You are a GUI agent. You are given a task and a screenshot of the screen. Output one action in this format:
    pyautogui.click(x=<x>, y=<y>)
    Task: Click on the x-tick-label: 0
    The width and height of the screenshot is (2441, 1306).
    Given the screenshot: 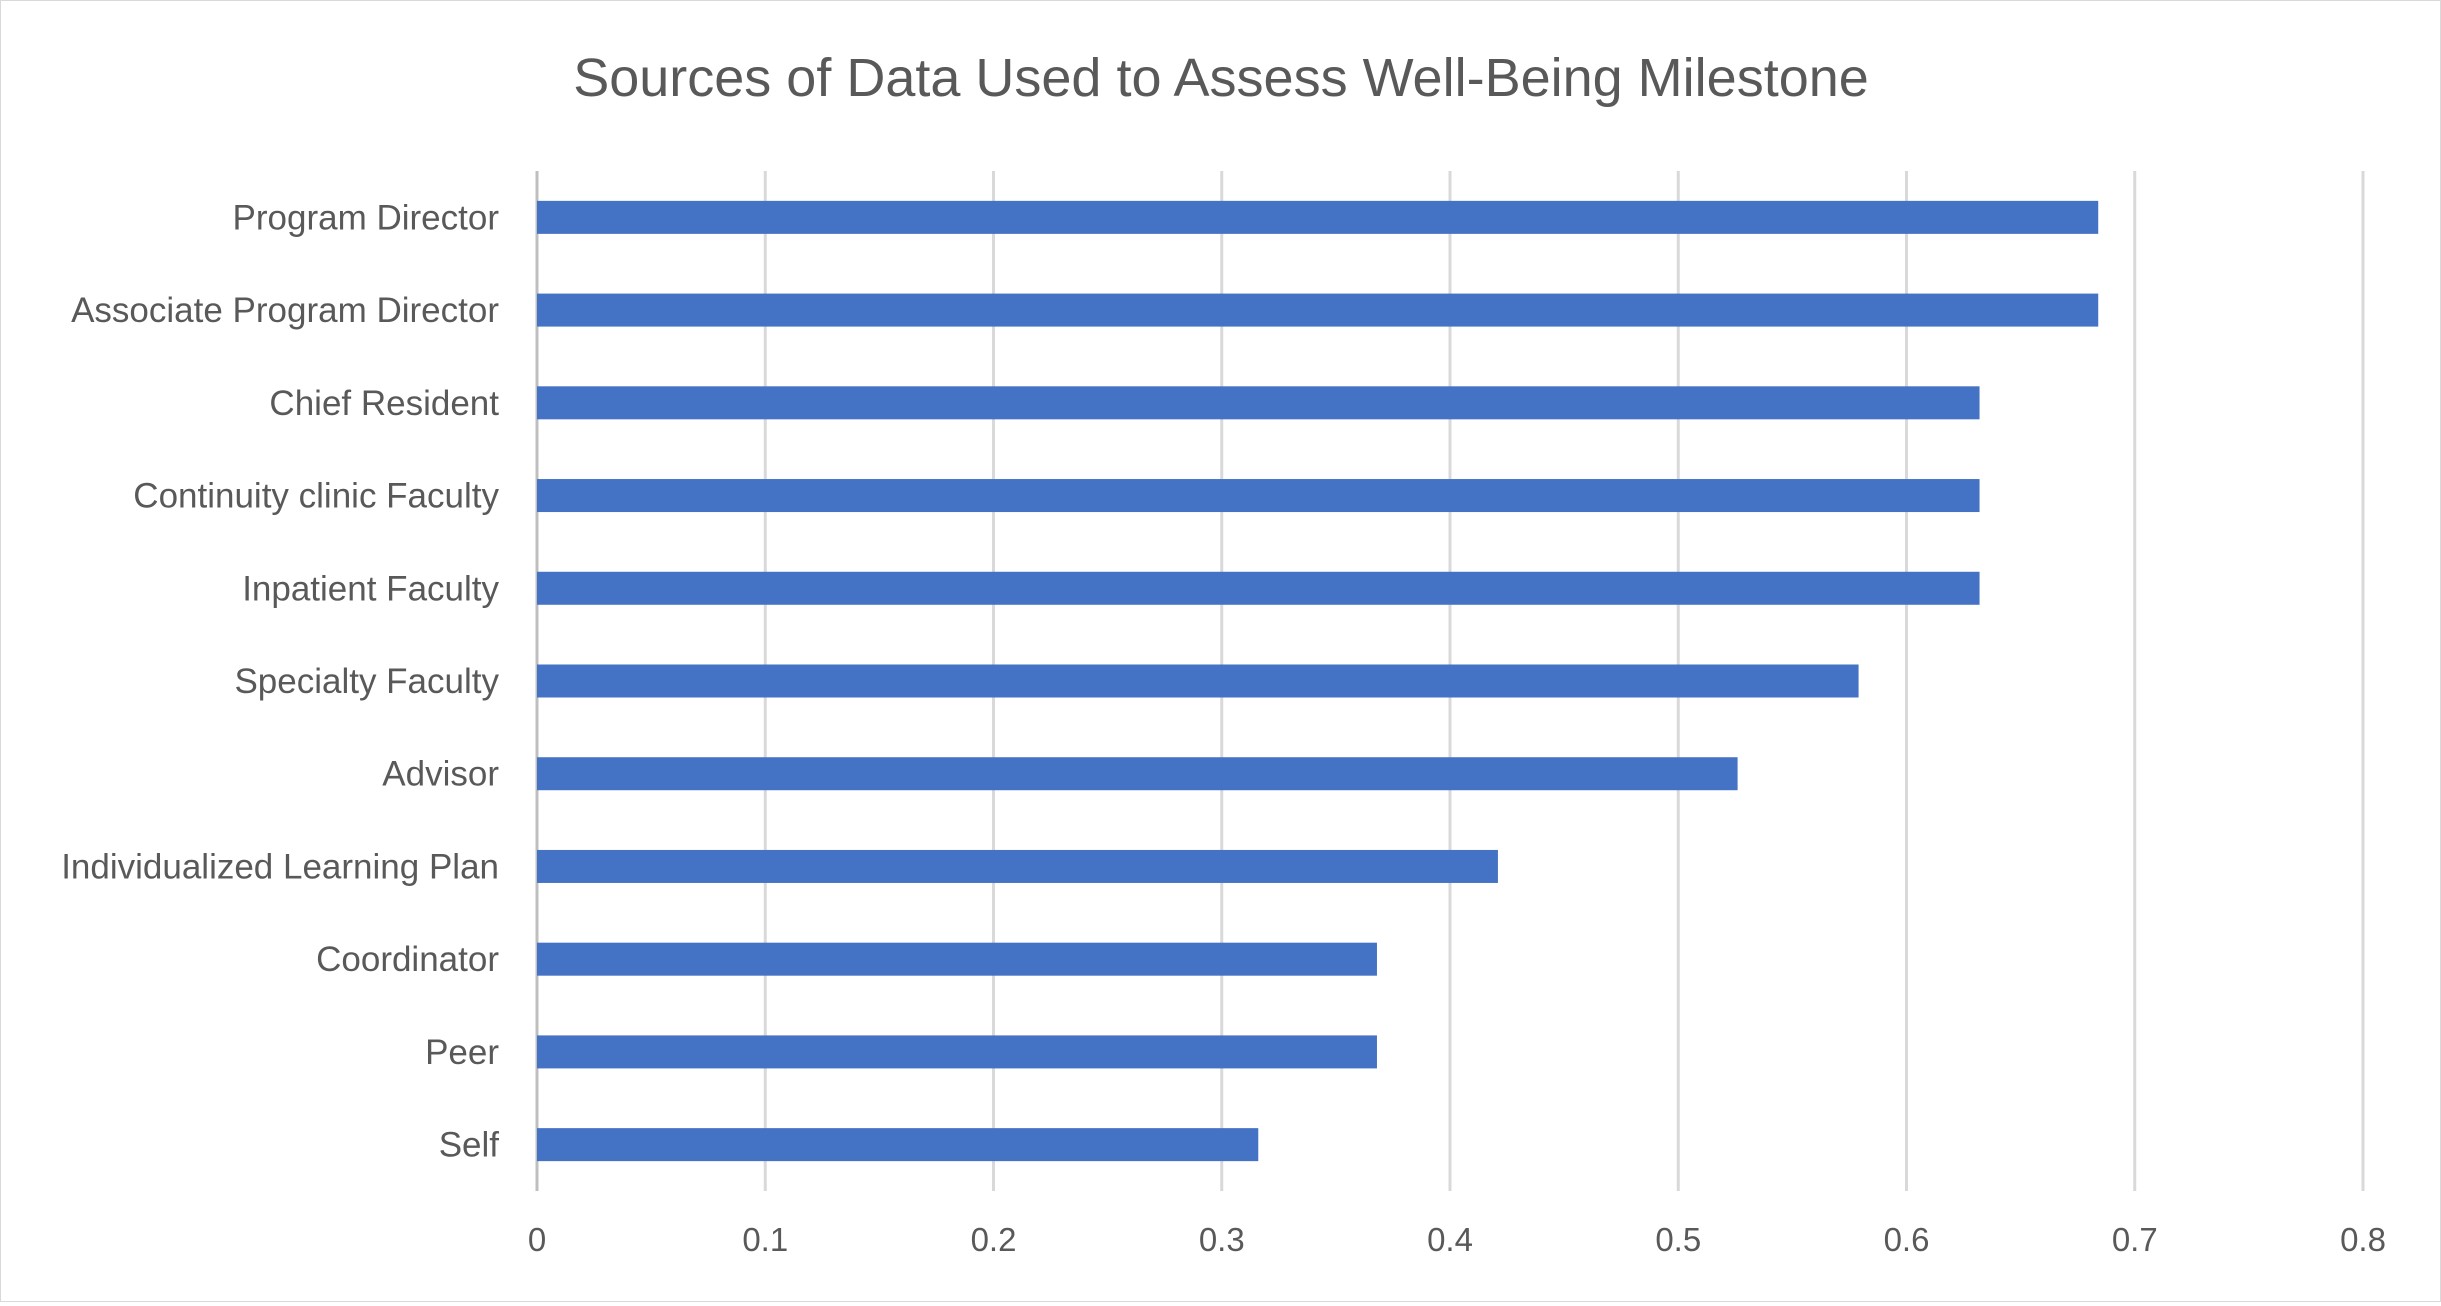 What is the action you would take?
    pyautogui.click(x=537, y=1239)
    